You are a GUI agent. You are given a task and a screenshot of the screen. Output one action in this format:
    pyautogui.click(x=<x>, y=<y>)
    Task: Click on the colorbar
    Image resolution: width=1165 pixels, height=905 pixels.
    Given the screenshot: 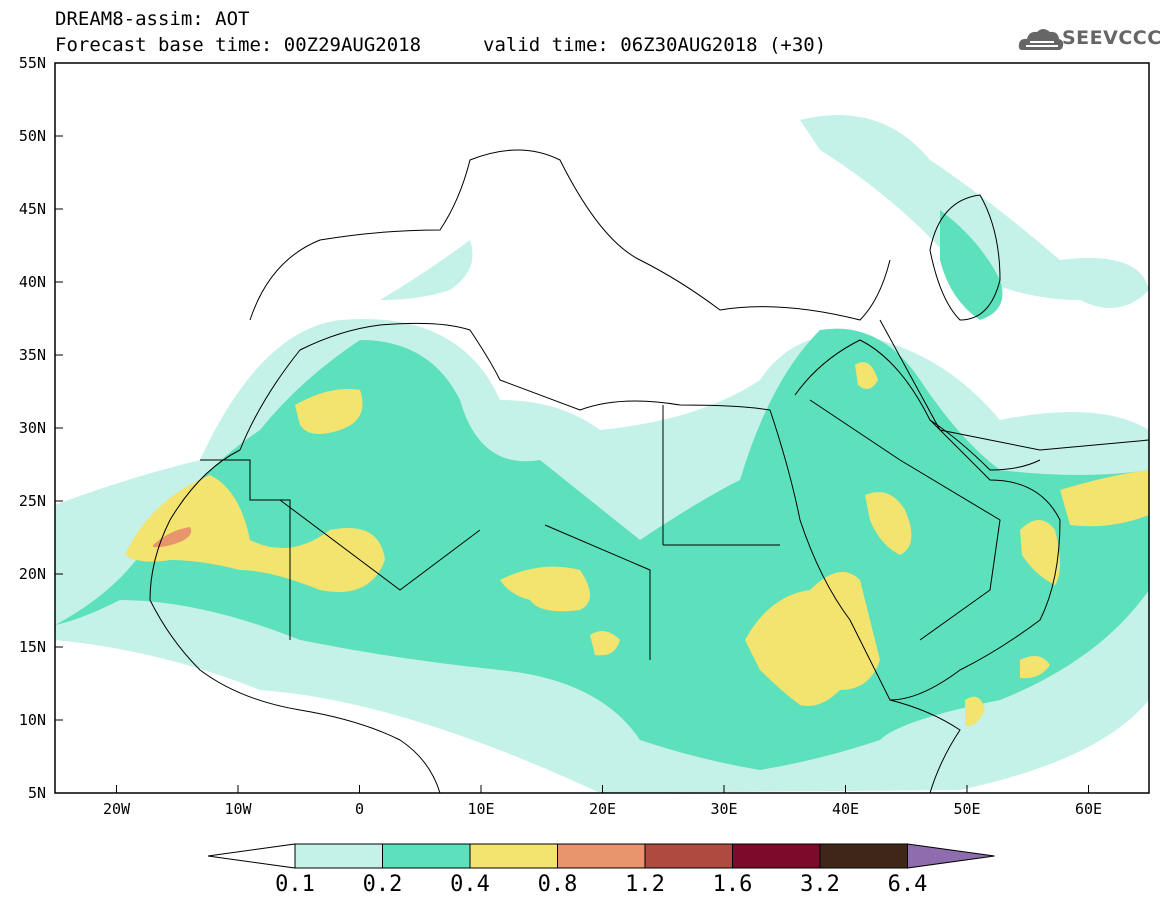 What is the action you would take?
    pyautogui.click(x=601, y=856)
    